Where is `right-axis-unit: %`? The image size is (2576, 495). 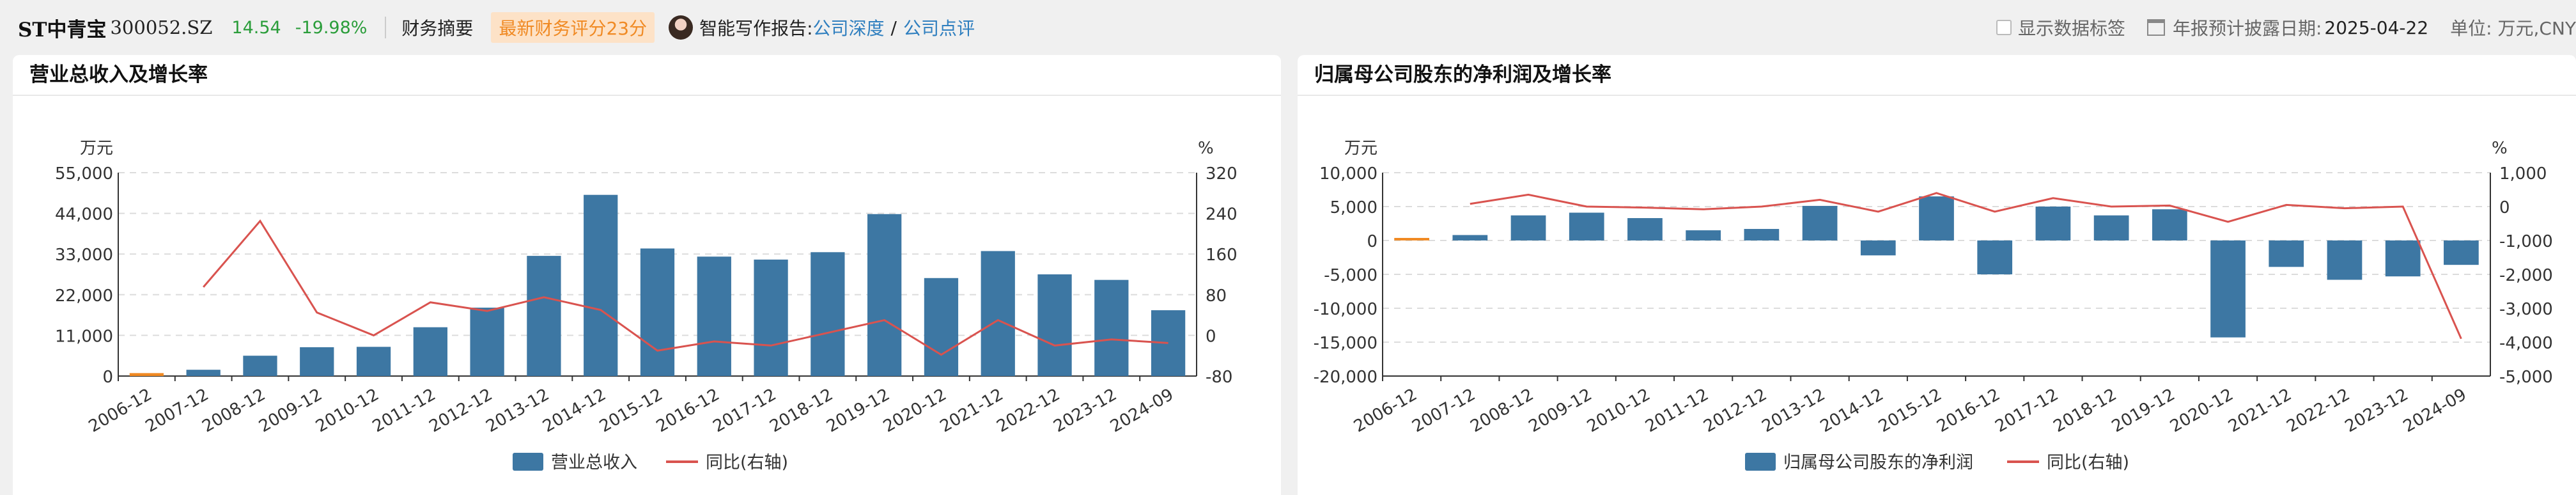
right-axis-unit: % is located at coordinates (1206, 149).